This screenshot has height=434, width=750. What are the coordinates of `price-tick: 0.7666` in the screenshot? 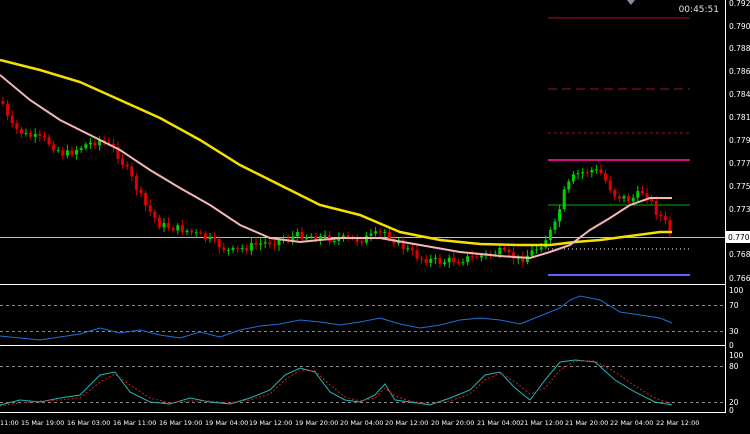 It's located at (739, 278).